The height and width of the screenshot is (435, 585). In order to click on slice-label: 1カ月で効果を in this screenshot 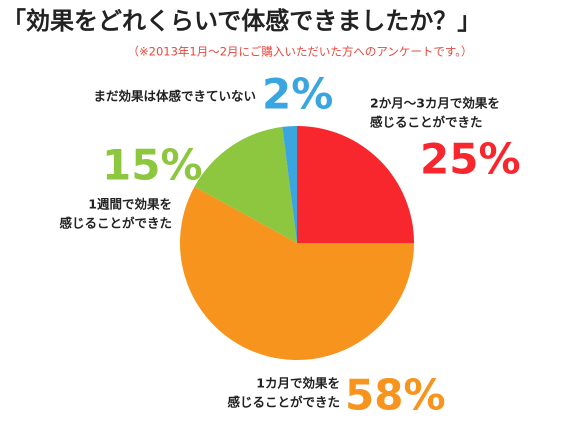, I will do `click(298, 383)`.